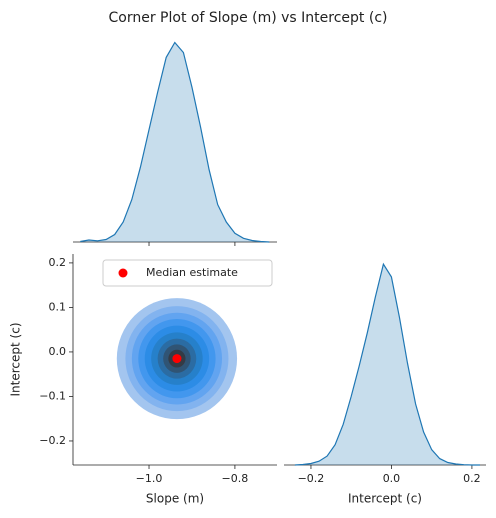 The height and width of the screenshot is (518, 496). What do you see at coordinates (192, 272) in the screenshot?
I see `legend-label: Median estimate` at bounding box center [192, 272].